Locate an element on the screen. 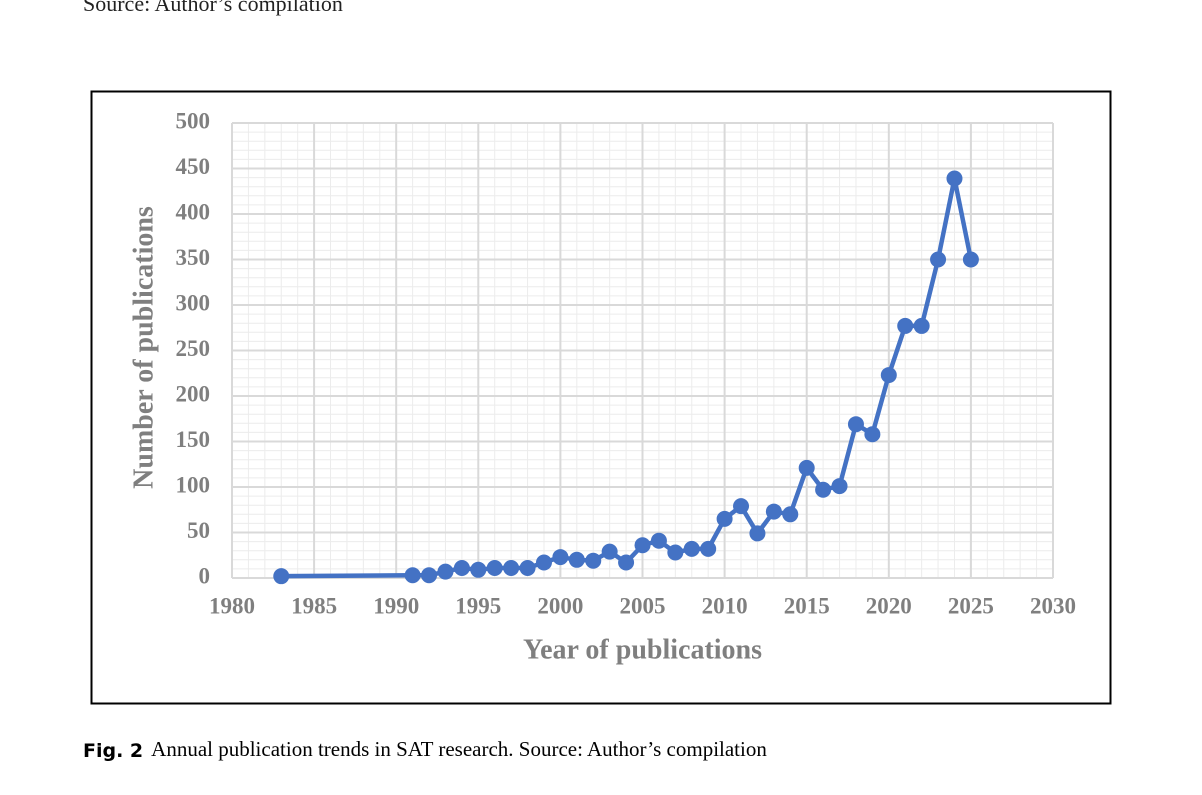 This screenshot has height=795, width=1202. x-tick-label: 2005 is located at coordinates (643, 605).